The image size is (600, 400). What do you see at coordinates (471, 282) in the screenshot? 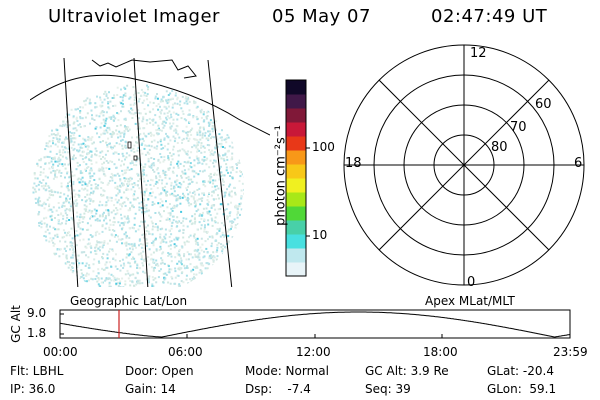
I see `polar-label-0: 0` at bounding box center [471, 282].